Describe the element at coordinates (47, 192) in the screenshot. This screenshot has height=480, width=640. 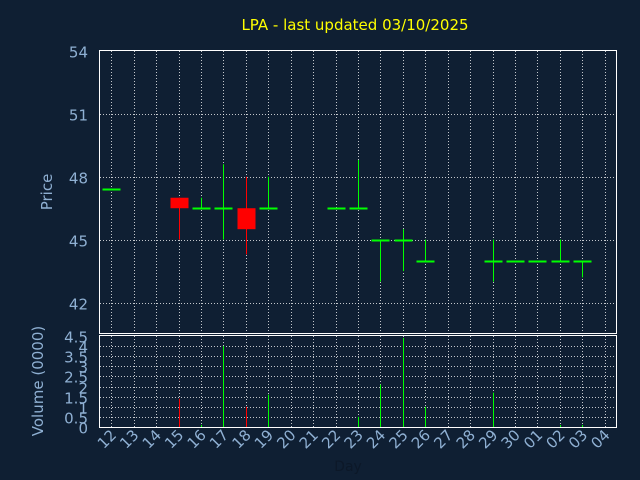
I see `price-axis-label: Price` at that location.